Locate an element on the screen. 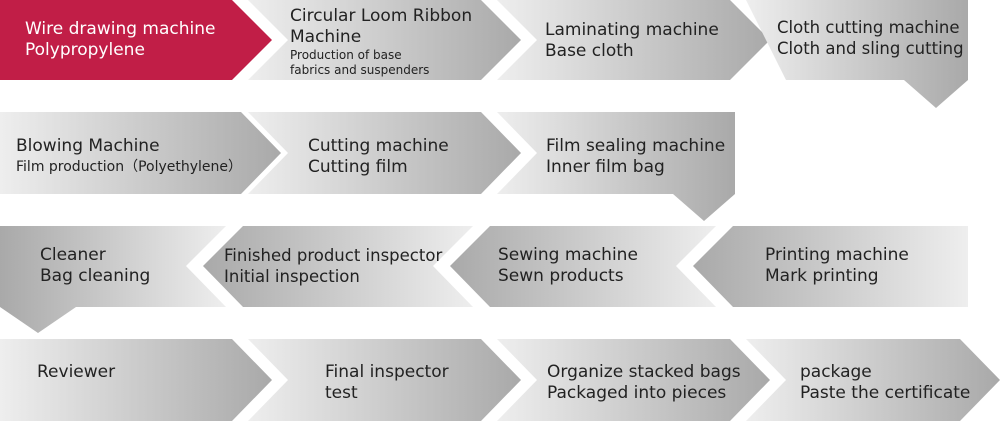 This screenshot has height=421, width=1002. step-arrow-cutting is located at coordinates (384, 153).